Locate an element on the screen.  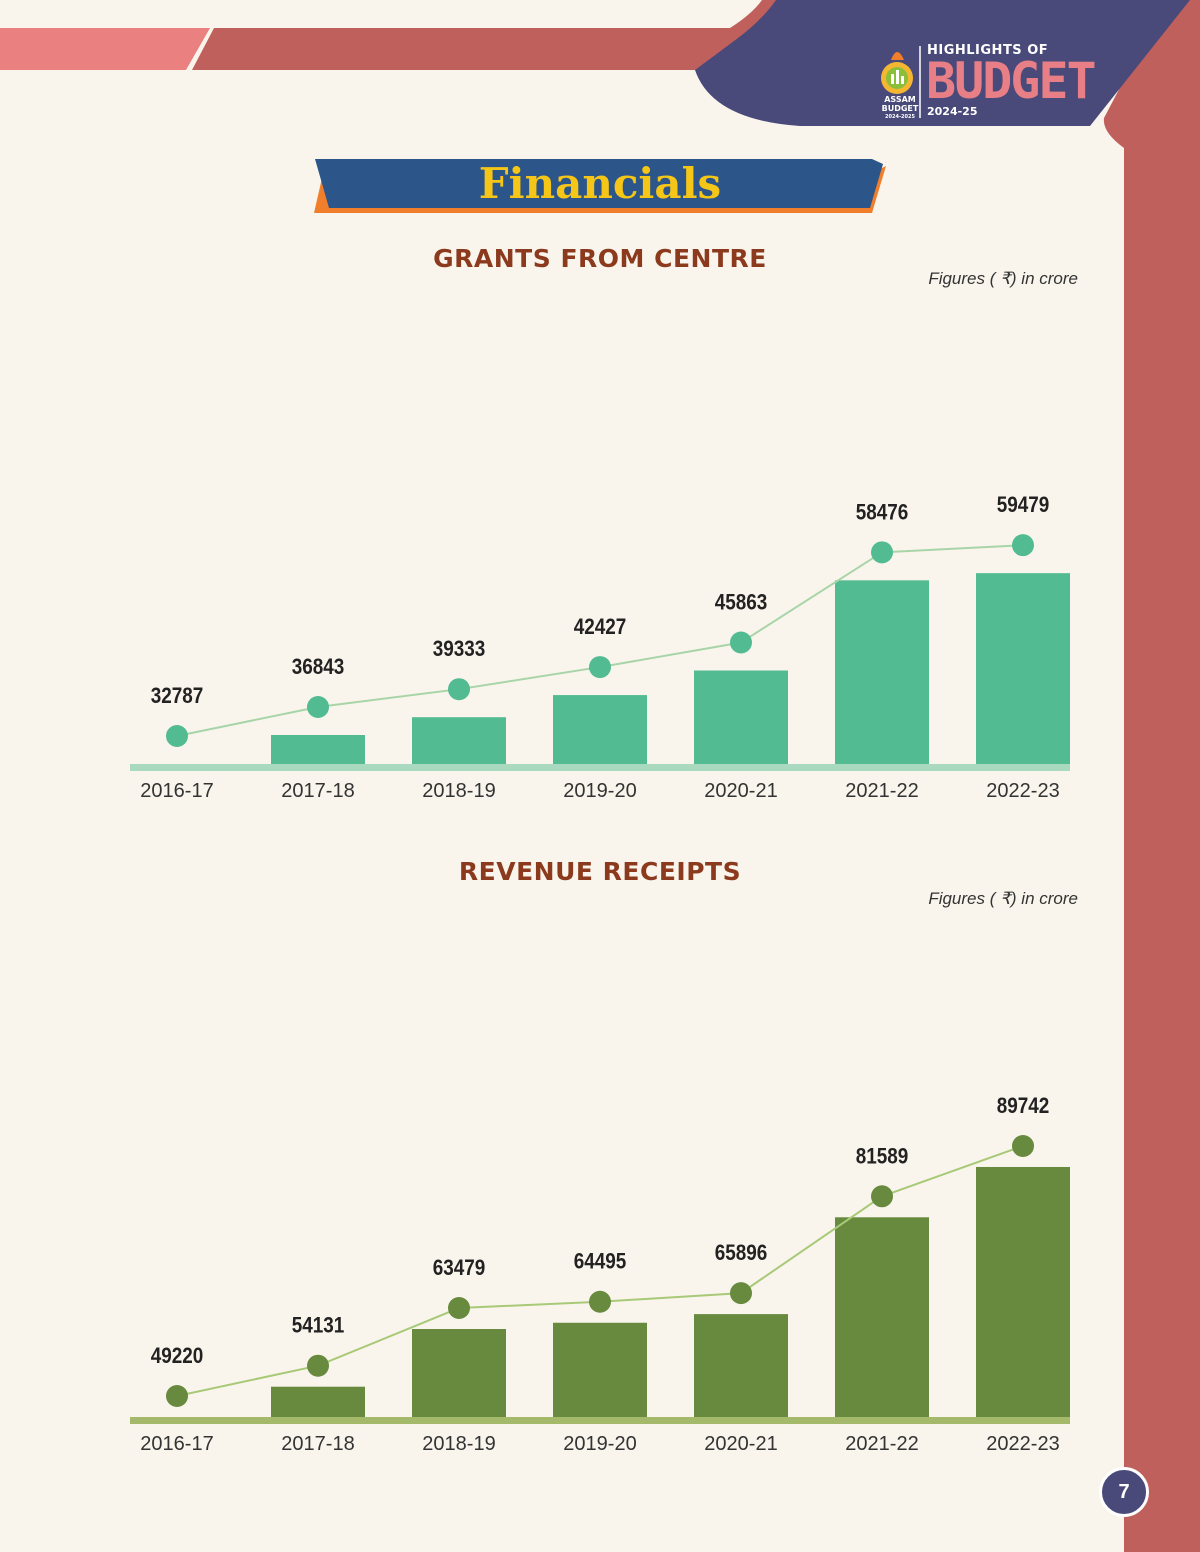
revenue-chart-title: REVENUE RECEIPTS is located at coordinates (600, 871).